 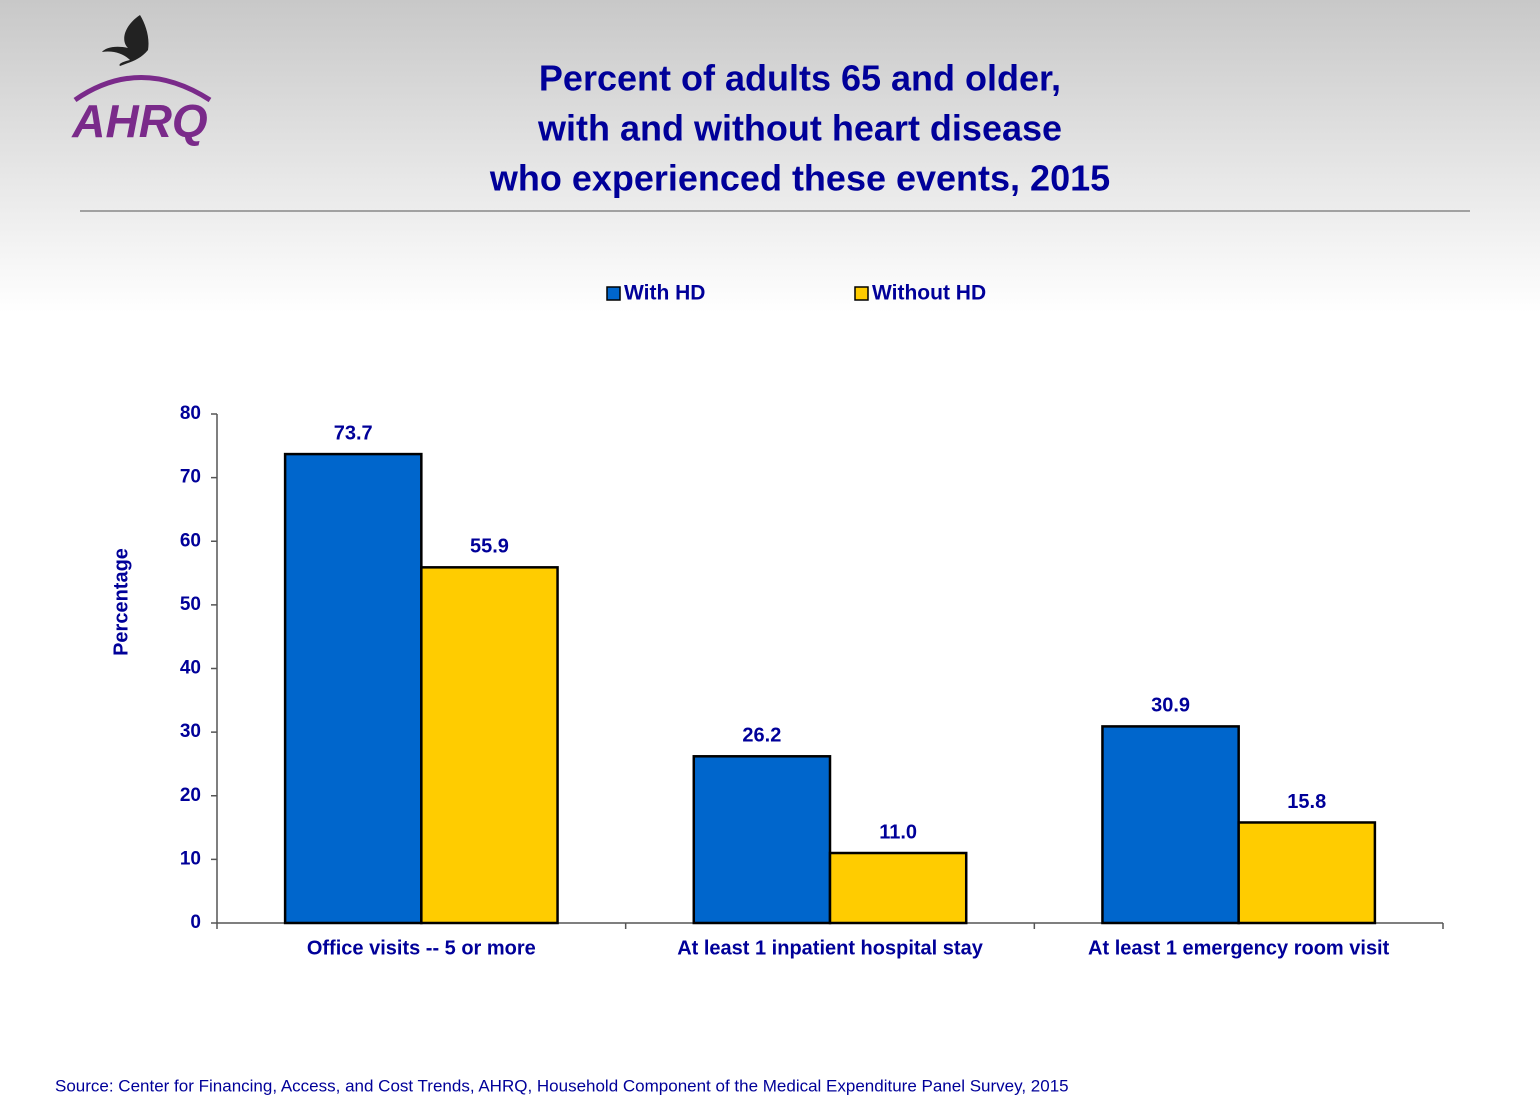 I want to click on data-label: 15.8, so click(x=1306, y=802).